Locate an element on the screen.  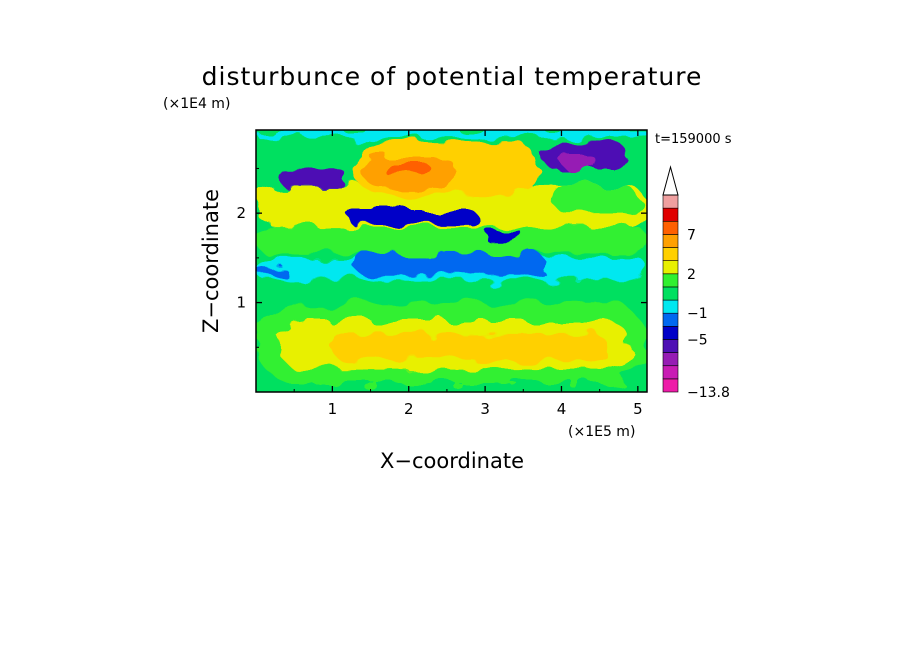
y-axis-label: Z−coordinate is located at coordinates (211, 261).